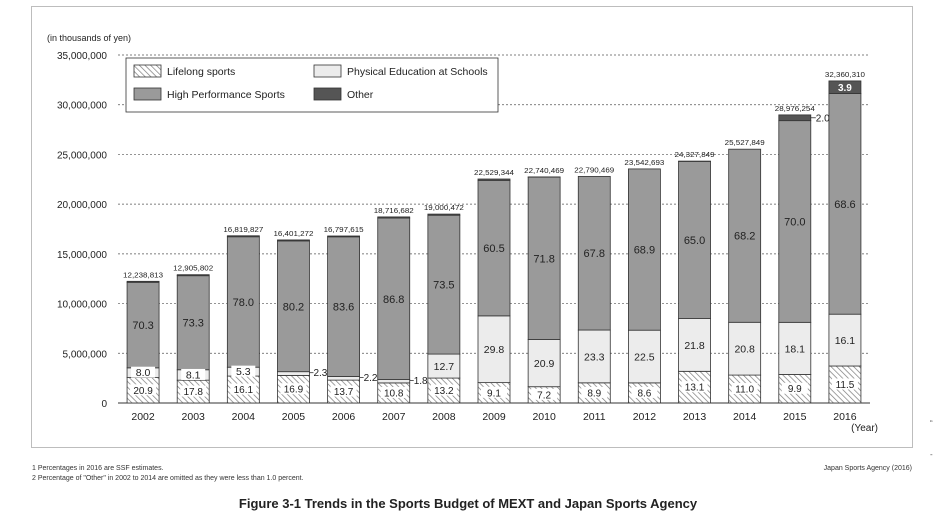  I want to click on segment-label: 16.1, so click(845, 341).